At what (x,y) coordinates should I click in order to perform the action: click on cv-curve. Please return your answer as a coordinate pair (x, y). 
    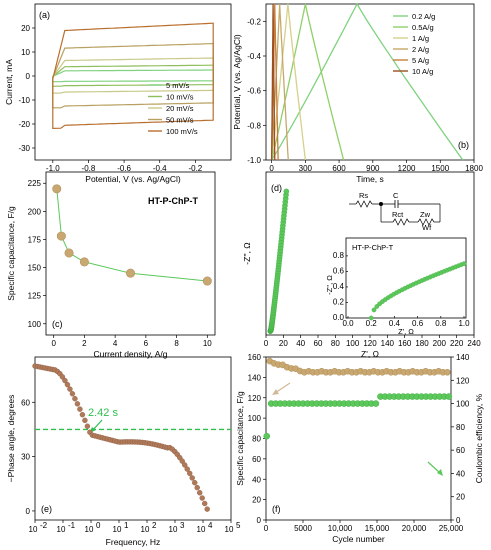
    Looking at the image, I should click on (133, 76).